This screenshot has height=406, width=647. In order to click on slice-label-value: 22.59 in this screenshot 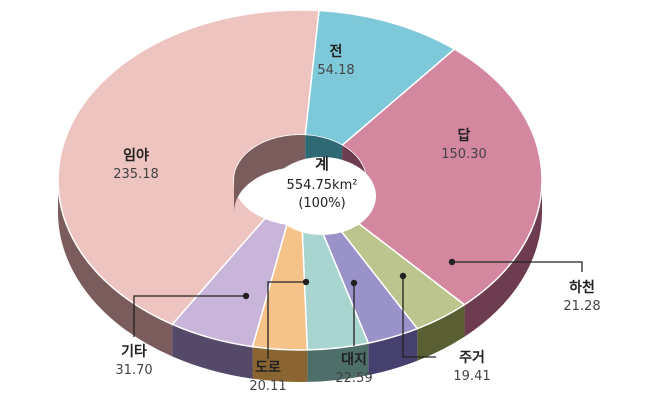, I will do `click(353, 378)`.